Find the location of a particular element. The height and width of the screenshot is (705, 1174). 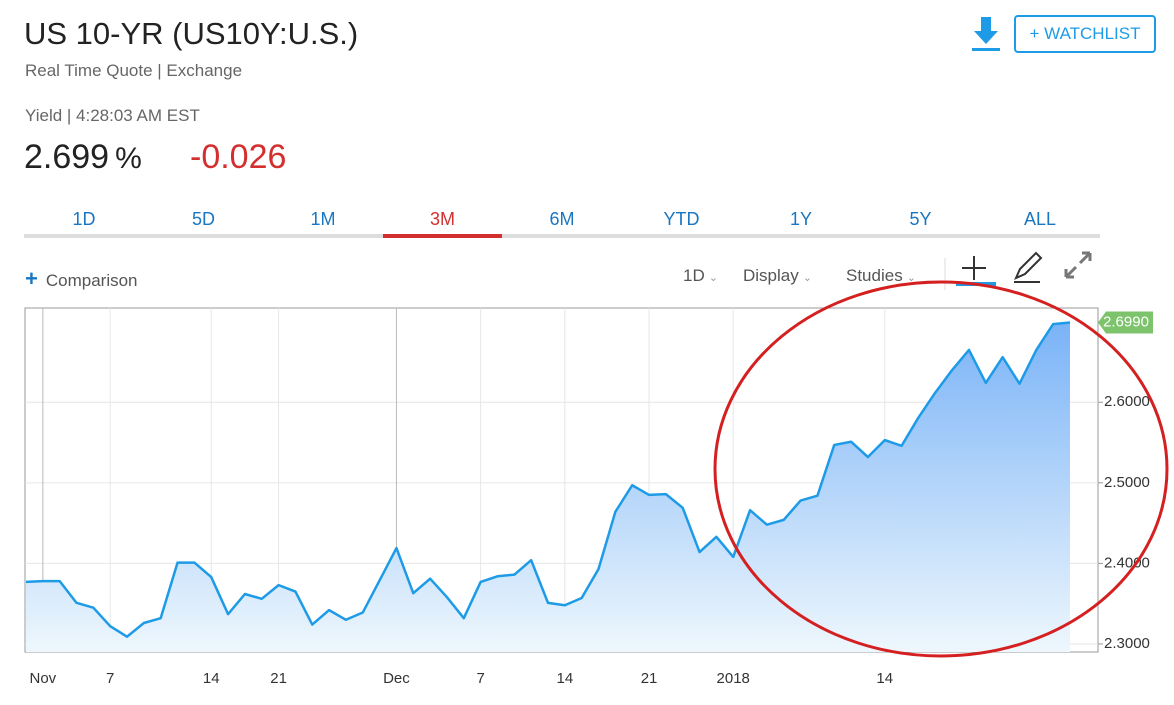

tab: 6M is located at coordinates (562, 219).